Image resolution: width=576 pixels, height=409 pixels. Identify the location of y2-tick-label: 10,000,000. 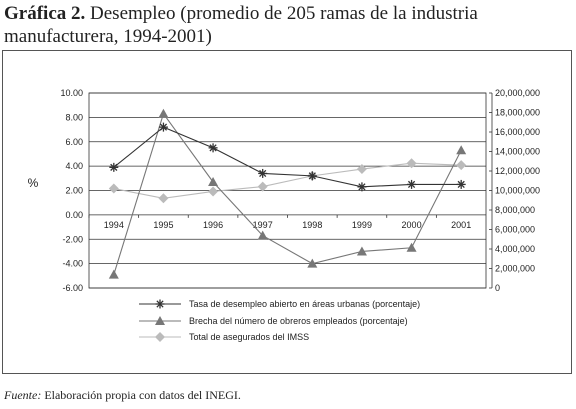
(517, 191).